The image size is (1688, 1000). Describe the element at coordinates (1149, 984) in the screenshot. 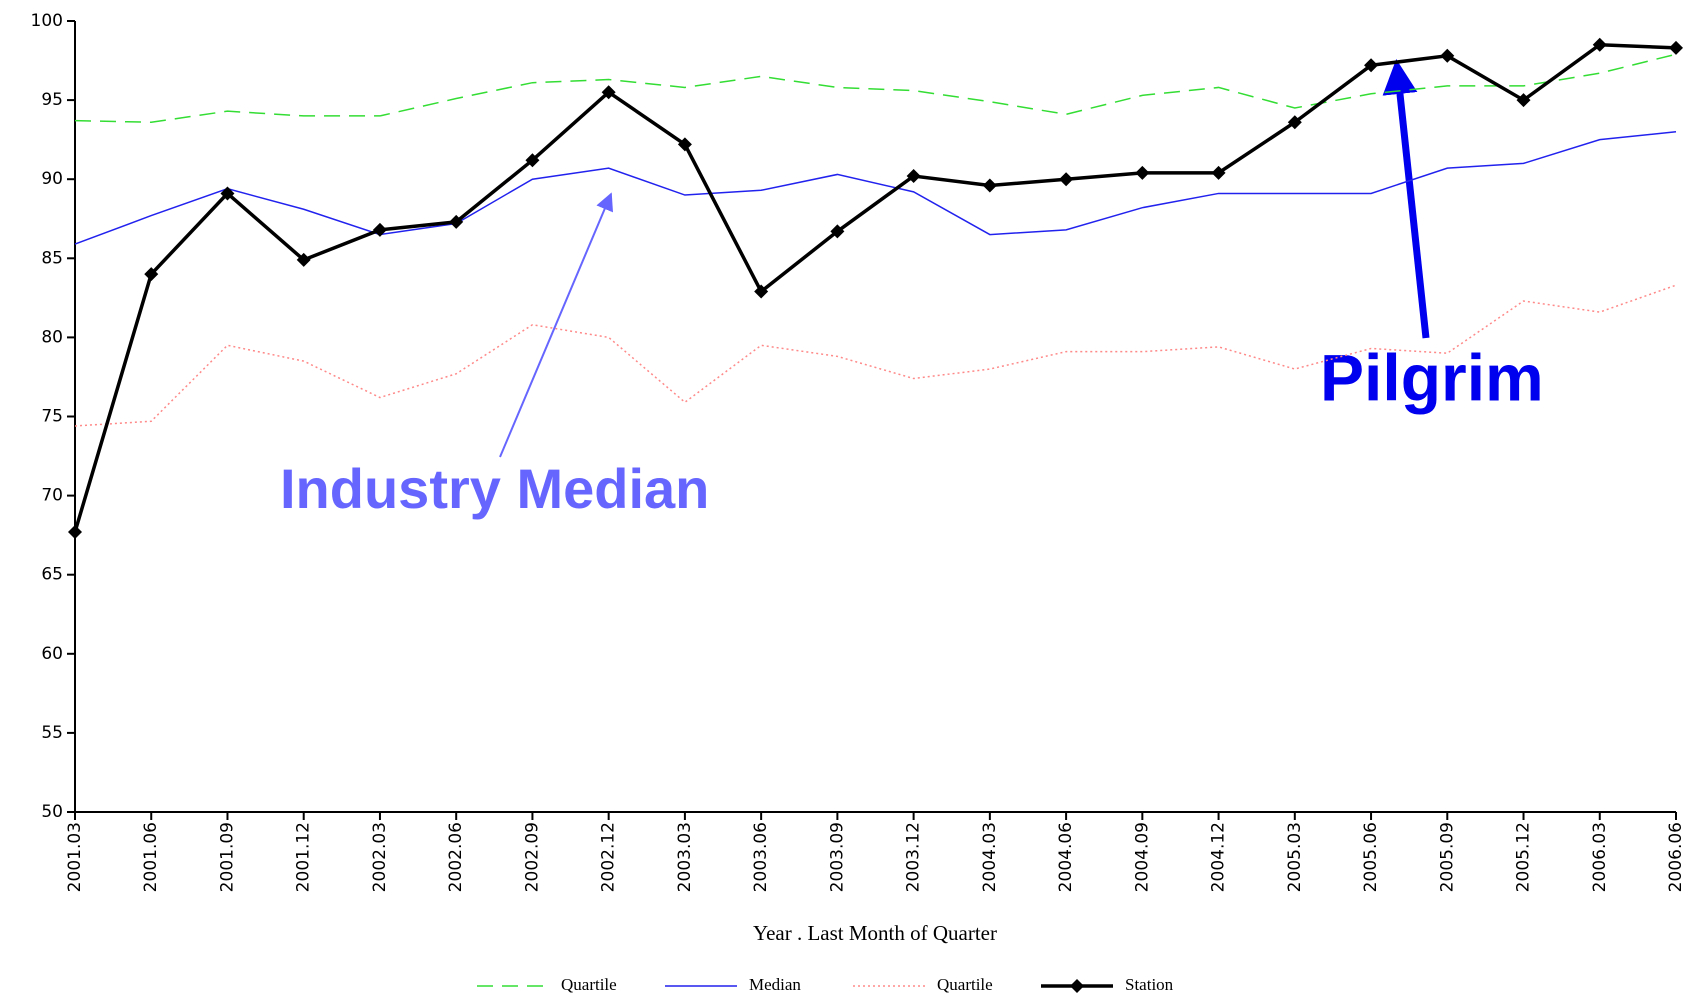

I see `legend-label: Station` at that location.